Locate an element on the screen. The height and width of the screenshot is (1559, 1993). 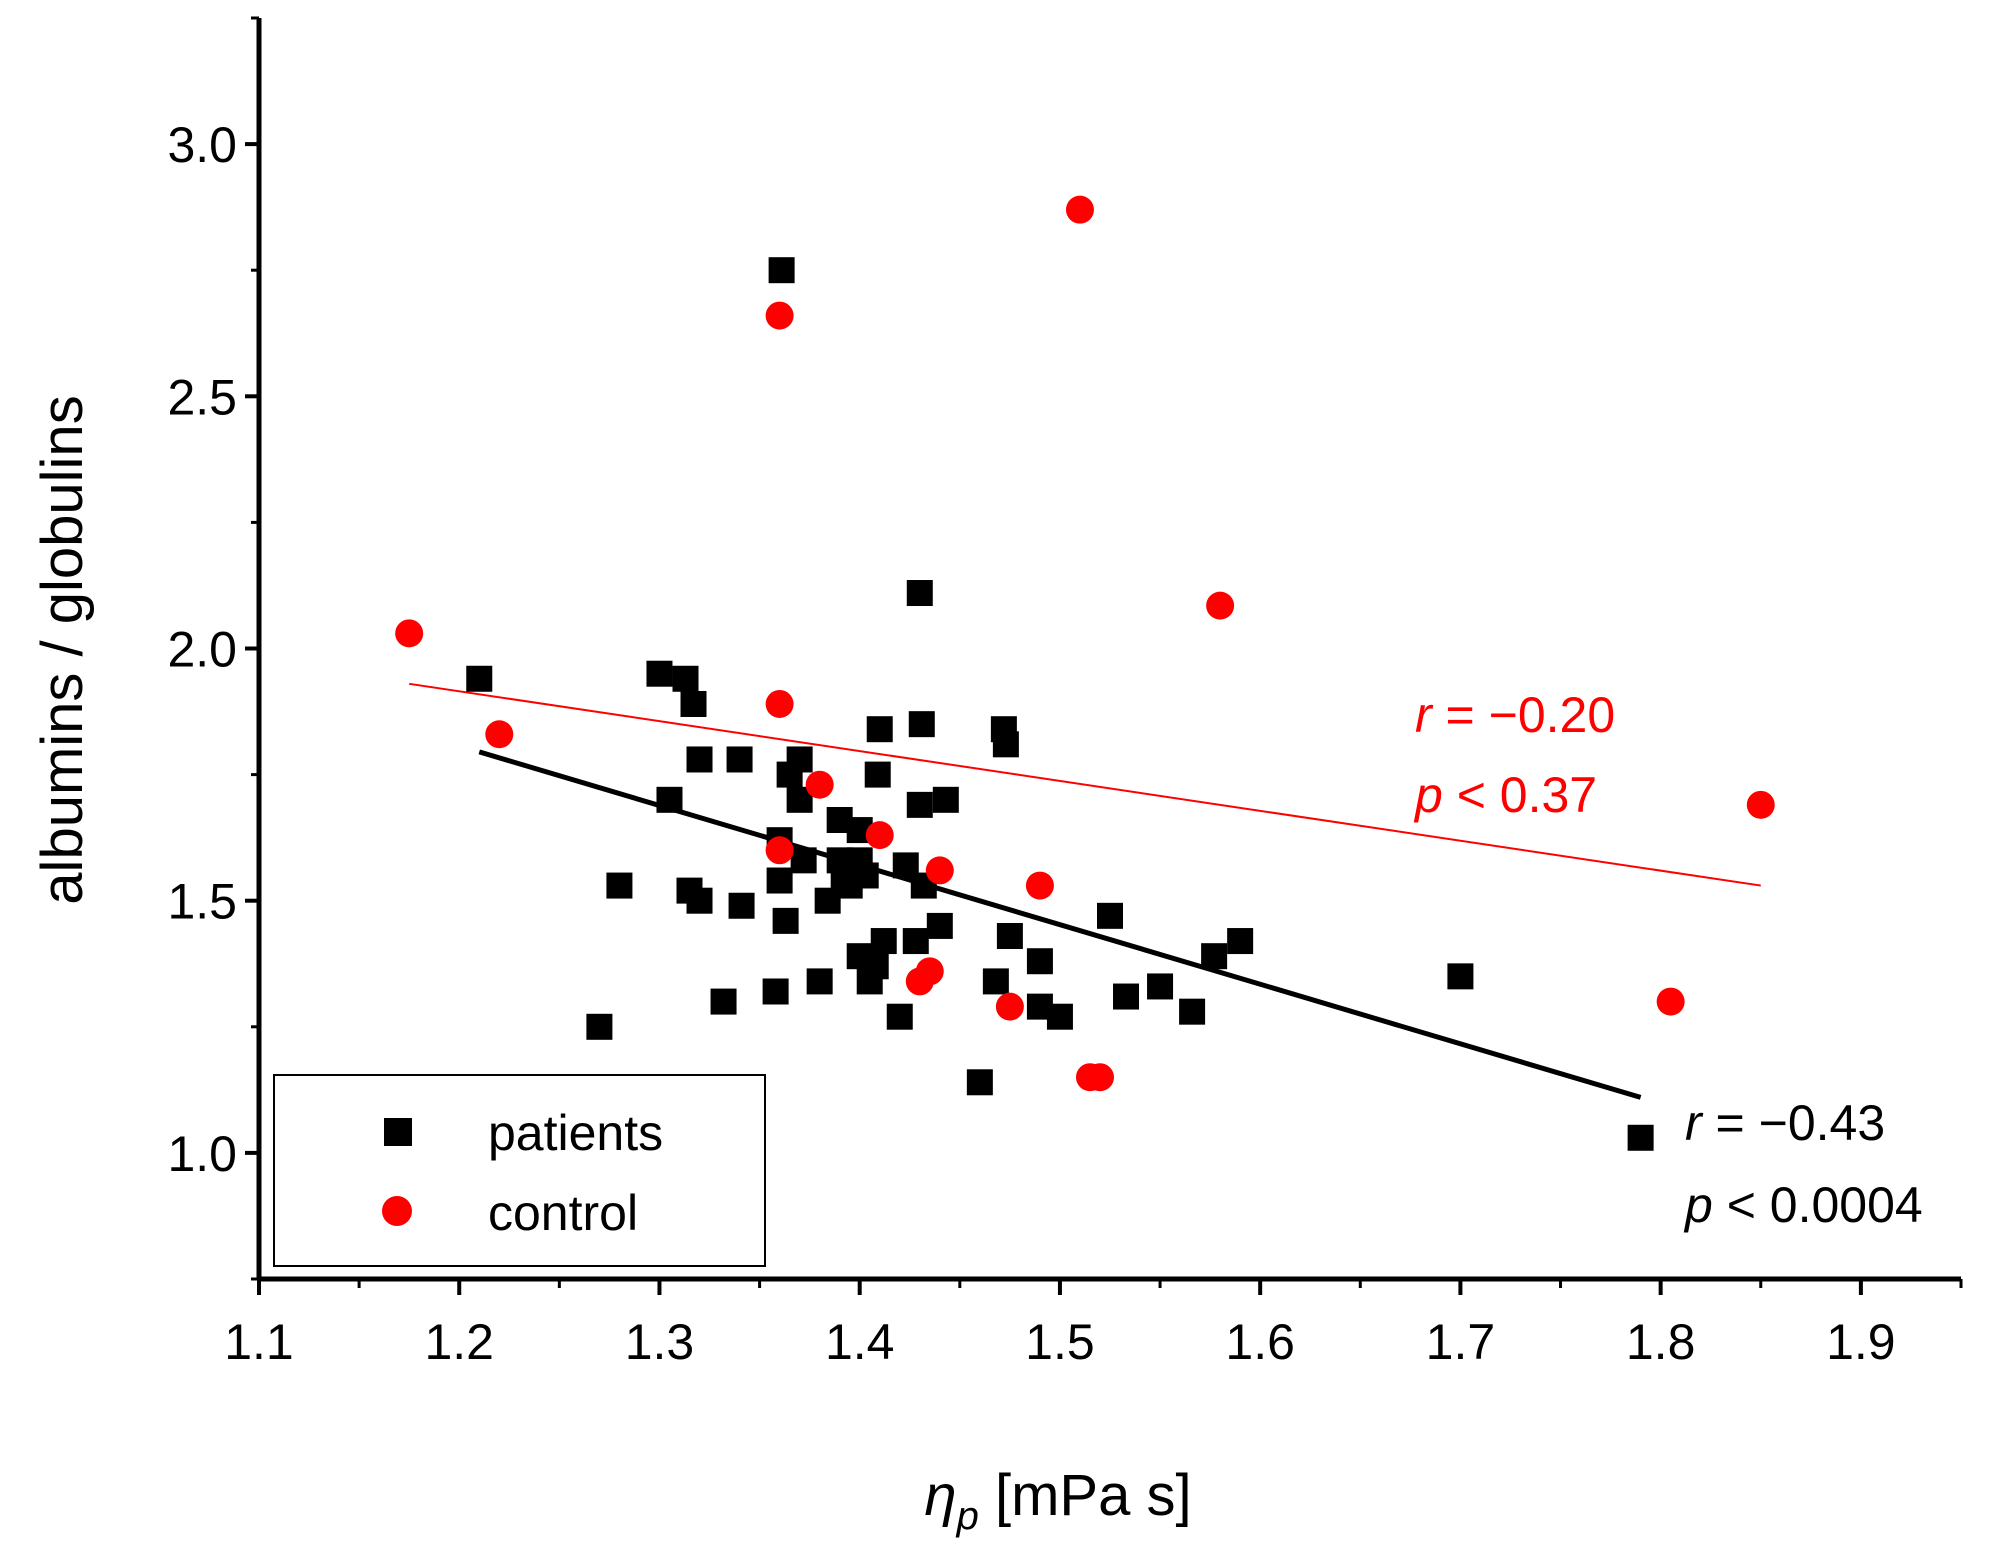
patients-p-annotation: p < 0.0004 is located at coordinates (1803, 1205).